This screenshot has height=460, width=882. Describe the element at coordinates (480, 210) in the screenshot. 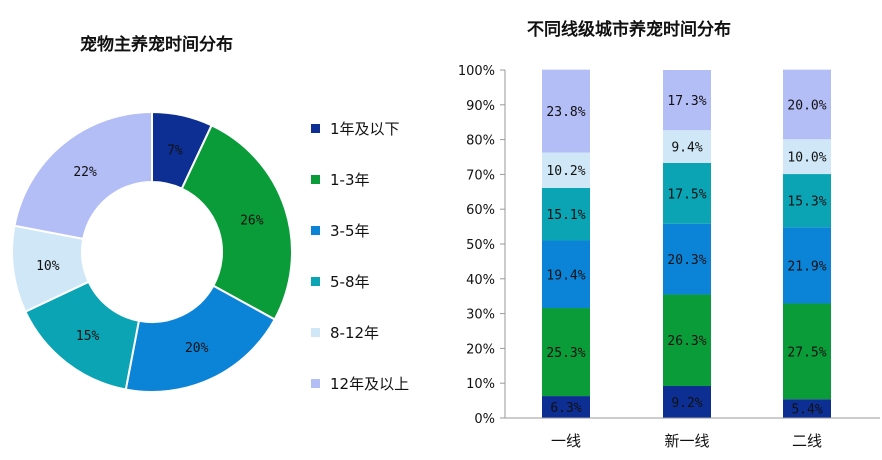

I see `y-tick-label: 60%` at that location.